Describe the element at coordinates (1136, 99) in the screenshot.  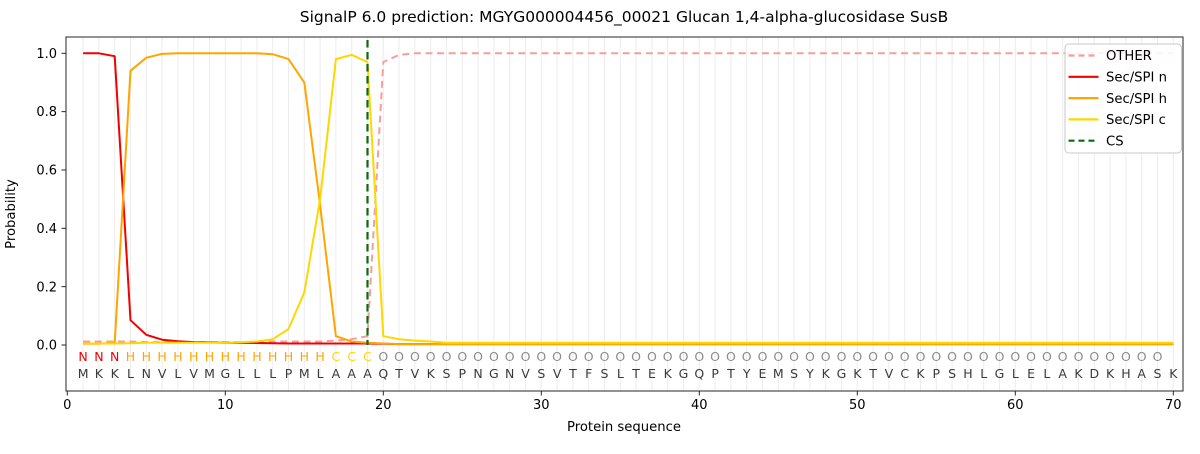
I see `legend-item-label: Sec/SPI h` at that location.